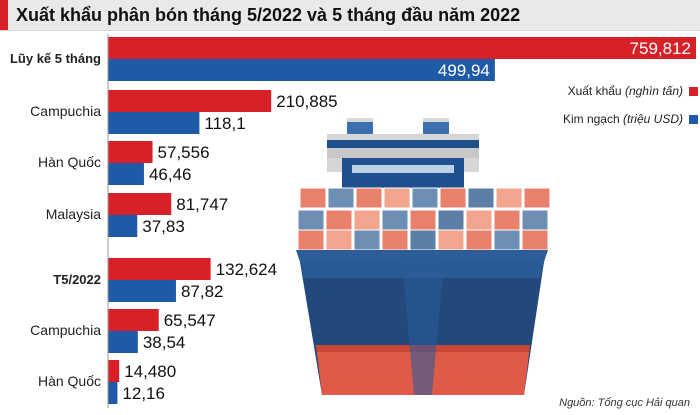 This screenshot has width=700, height=415. Describe the element at coordinates (464, 70) in the screenshot. I see `data-label-value: 499,94` at that location.